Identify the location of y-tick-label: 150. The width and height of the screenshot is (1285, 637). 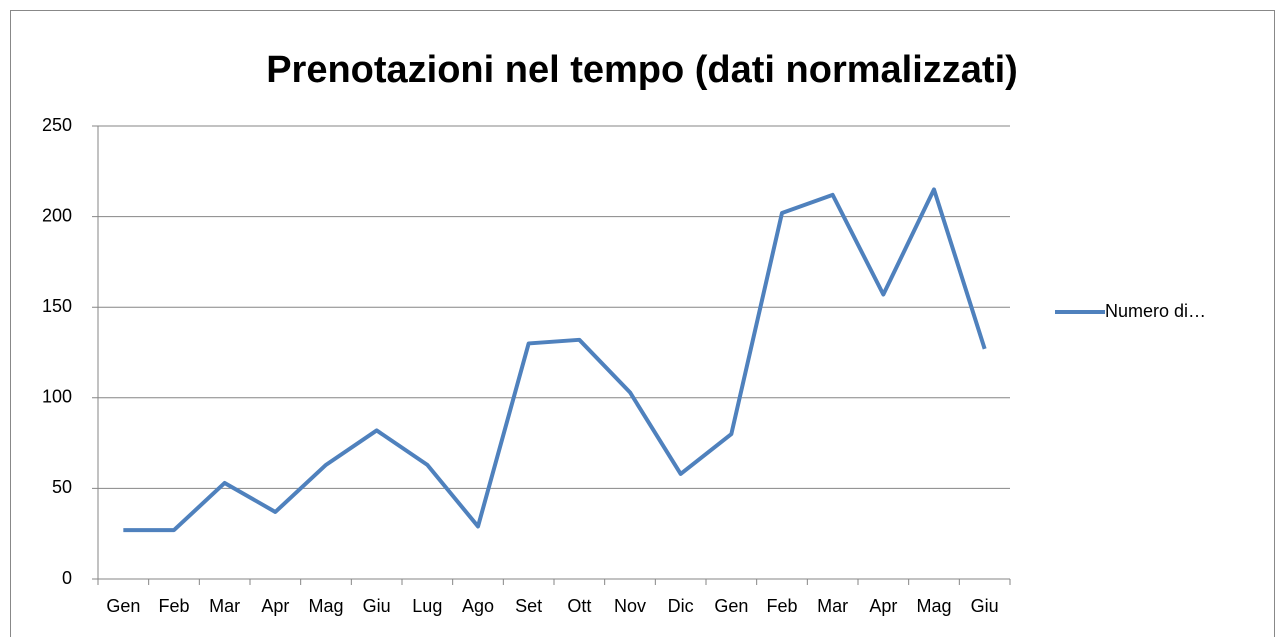
(57, 306).